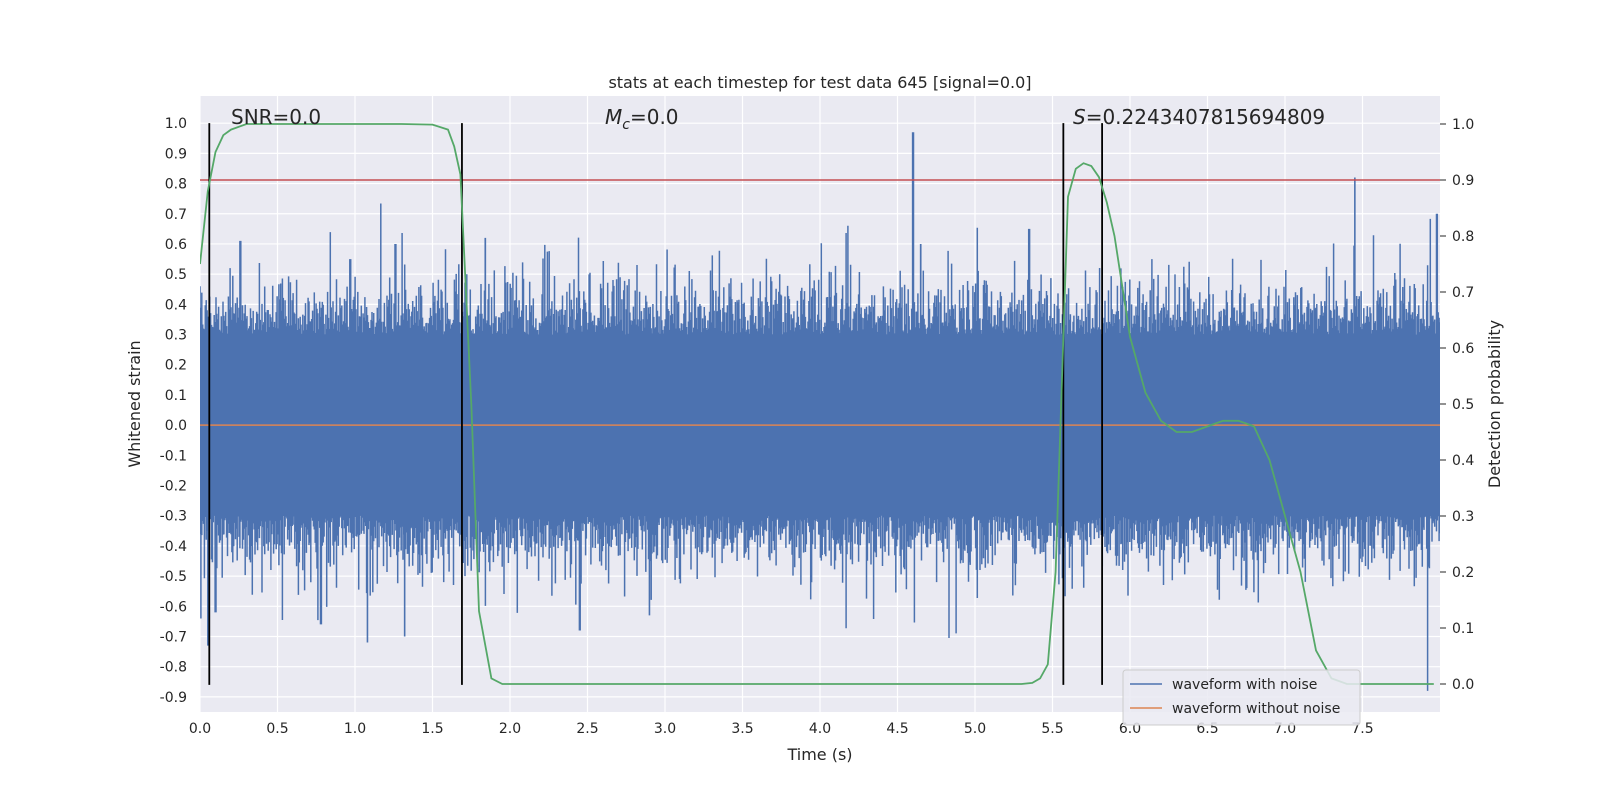 The width and height of the screenshot is (1600, 800). Describe the element at coordinates (1463, 125) in the screenshot. I see `y-tick-label-right: 1.0` at that location.